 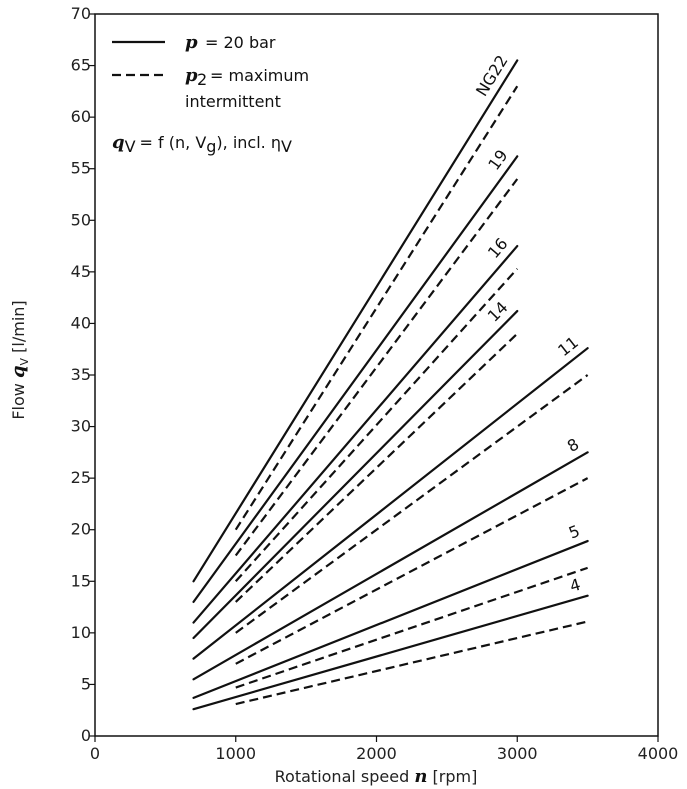 I want to click on y-tick-label-70: 70, so click(x=81, y=13).